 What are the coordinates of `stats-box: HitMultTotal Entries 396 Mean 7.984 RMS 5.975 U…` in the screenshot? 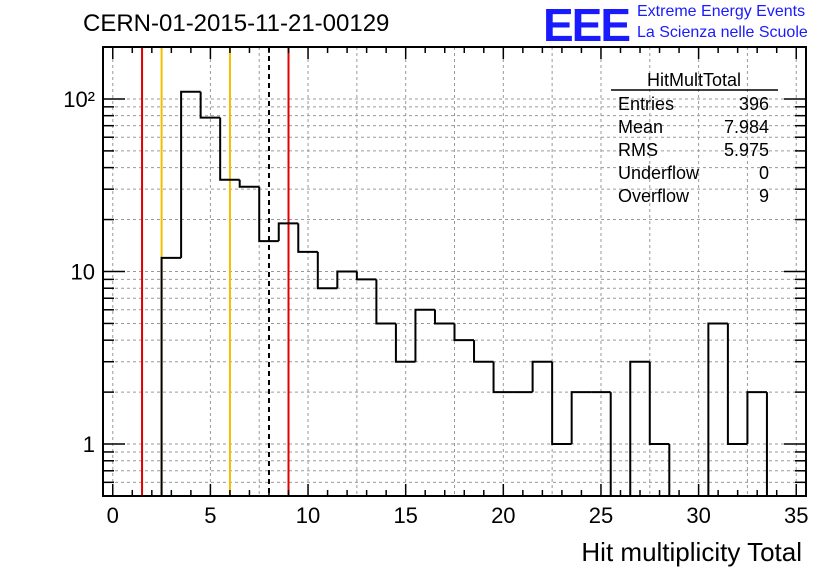 It's located at (694, 138).